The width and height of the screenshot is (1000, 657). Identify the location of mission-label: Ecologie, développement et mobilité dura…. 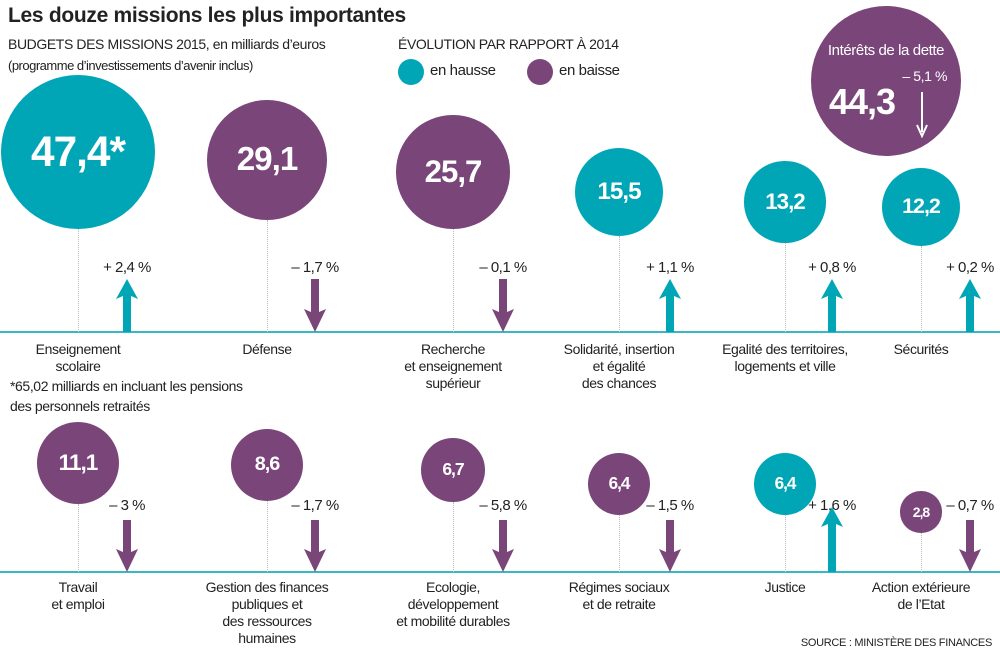
(453, 604).